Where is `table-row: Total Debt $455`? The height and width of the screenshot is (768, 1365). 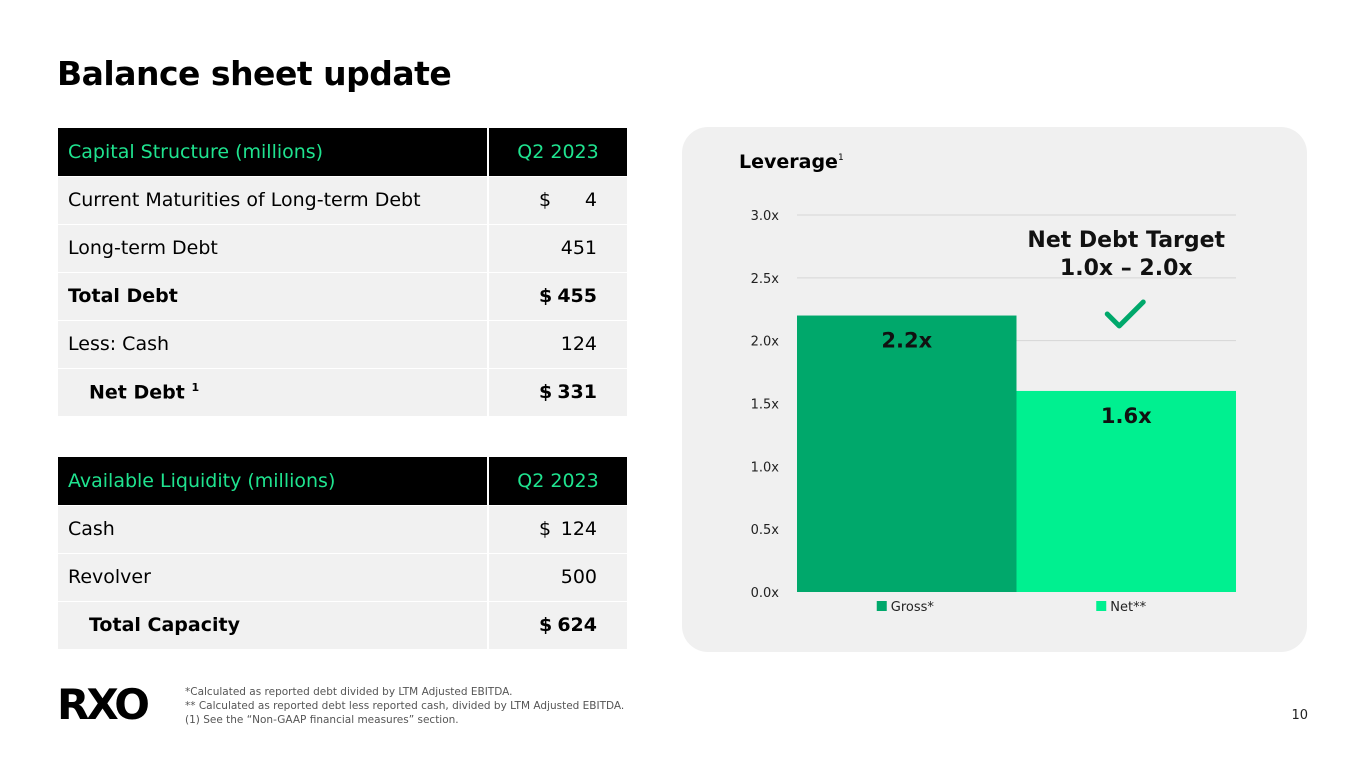
table-row: Total Debt $455 is located at coordinates (342, 296).